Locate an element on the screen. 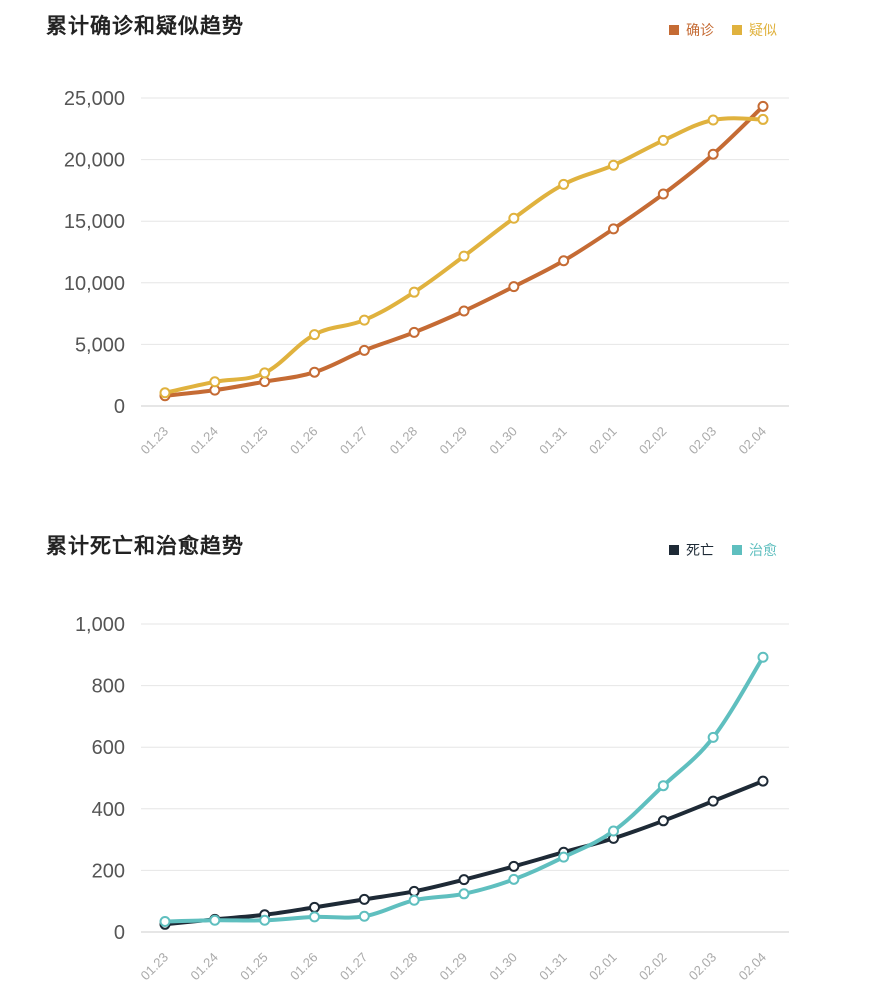 The image size is (869, 1000). y-tick-label: 25,000 is located at coordinates (94, 99).